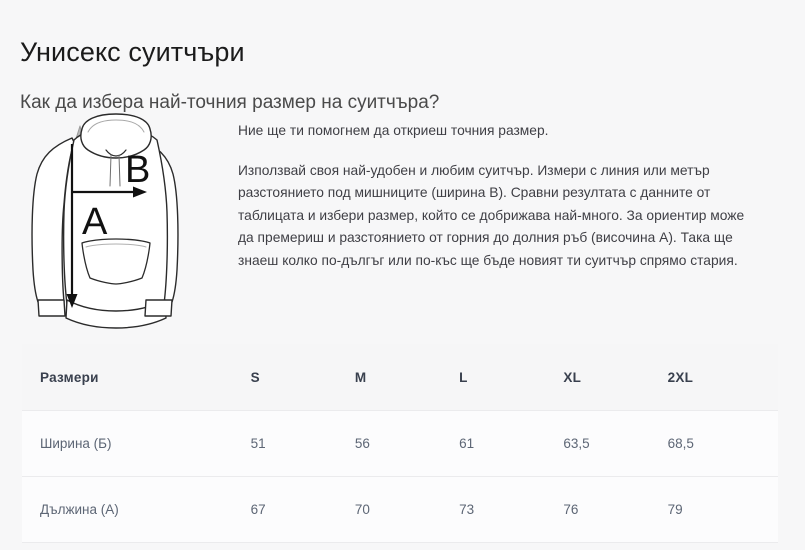 The image size is (805, 550). Describe the element at coordinates (116, 225) in the screenshot. I see `hoodie-diagram: A B` at that location.